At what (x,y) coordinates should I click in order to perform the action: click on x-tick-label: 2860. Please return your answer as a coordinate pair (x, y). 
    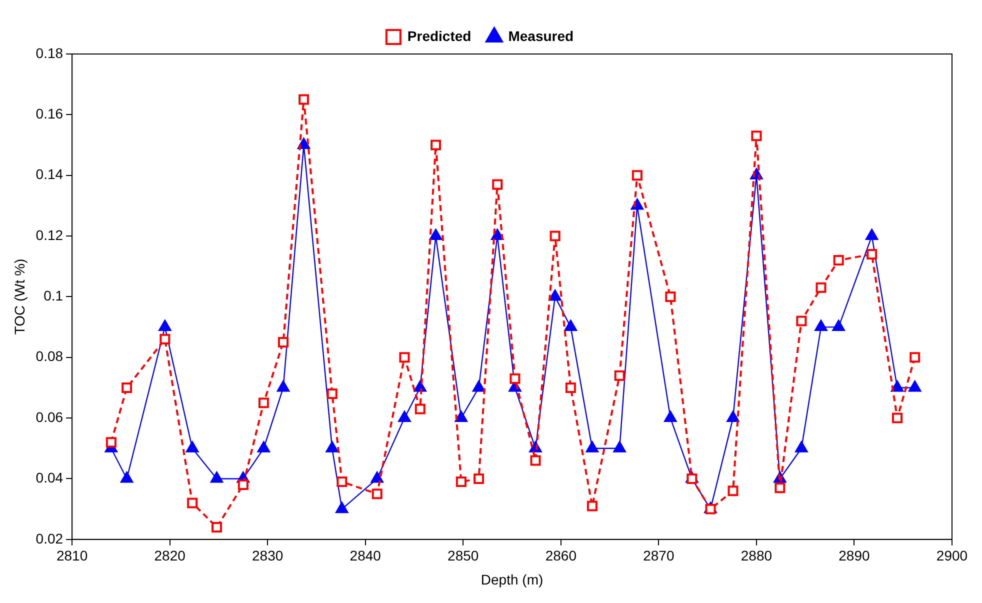
    Looking at the image, I should click on (561, 556).